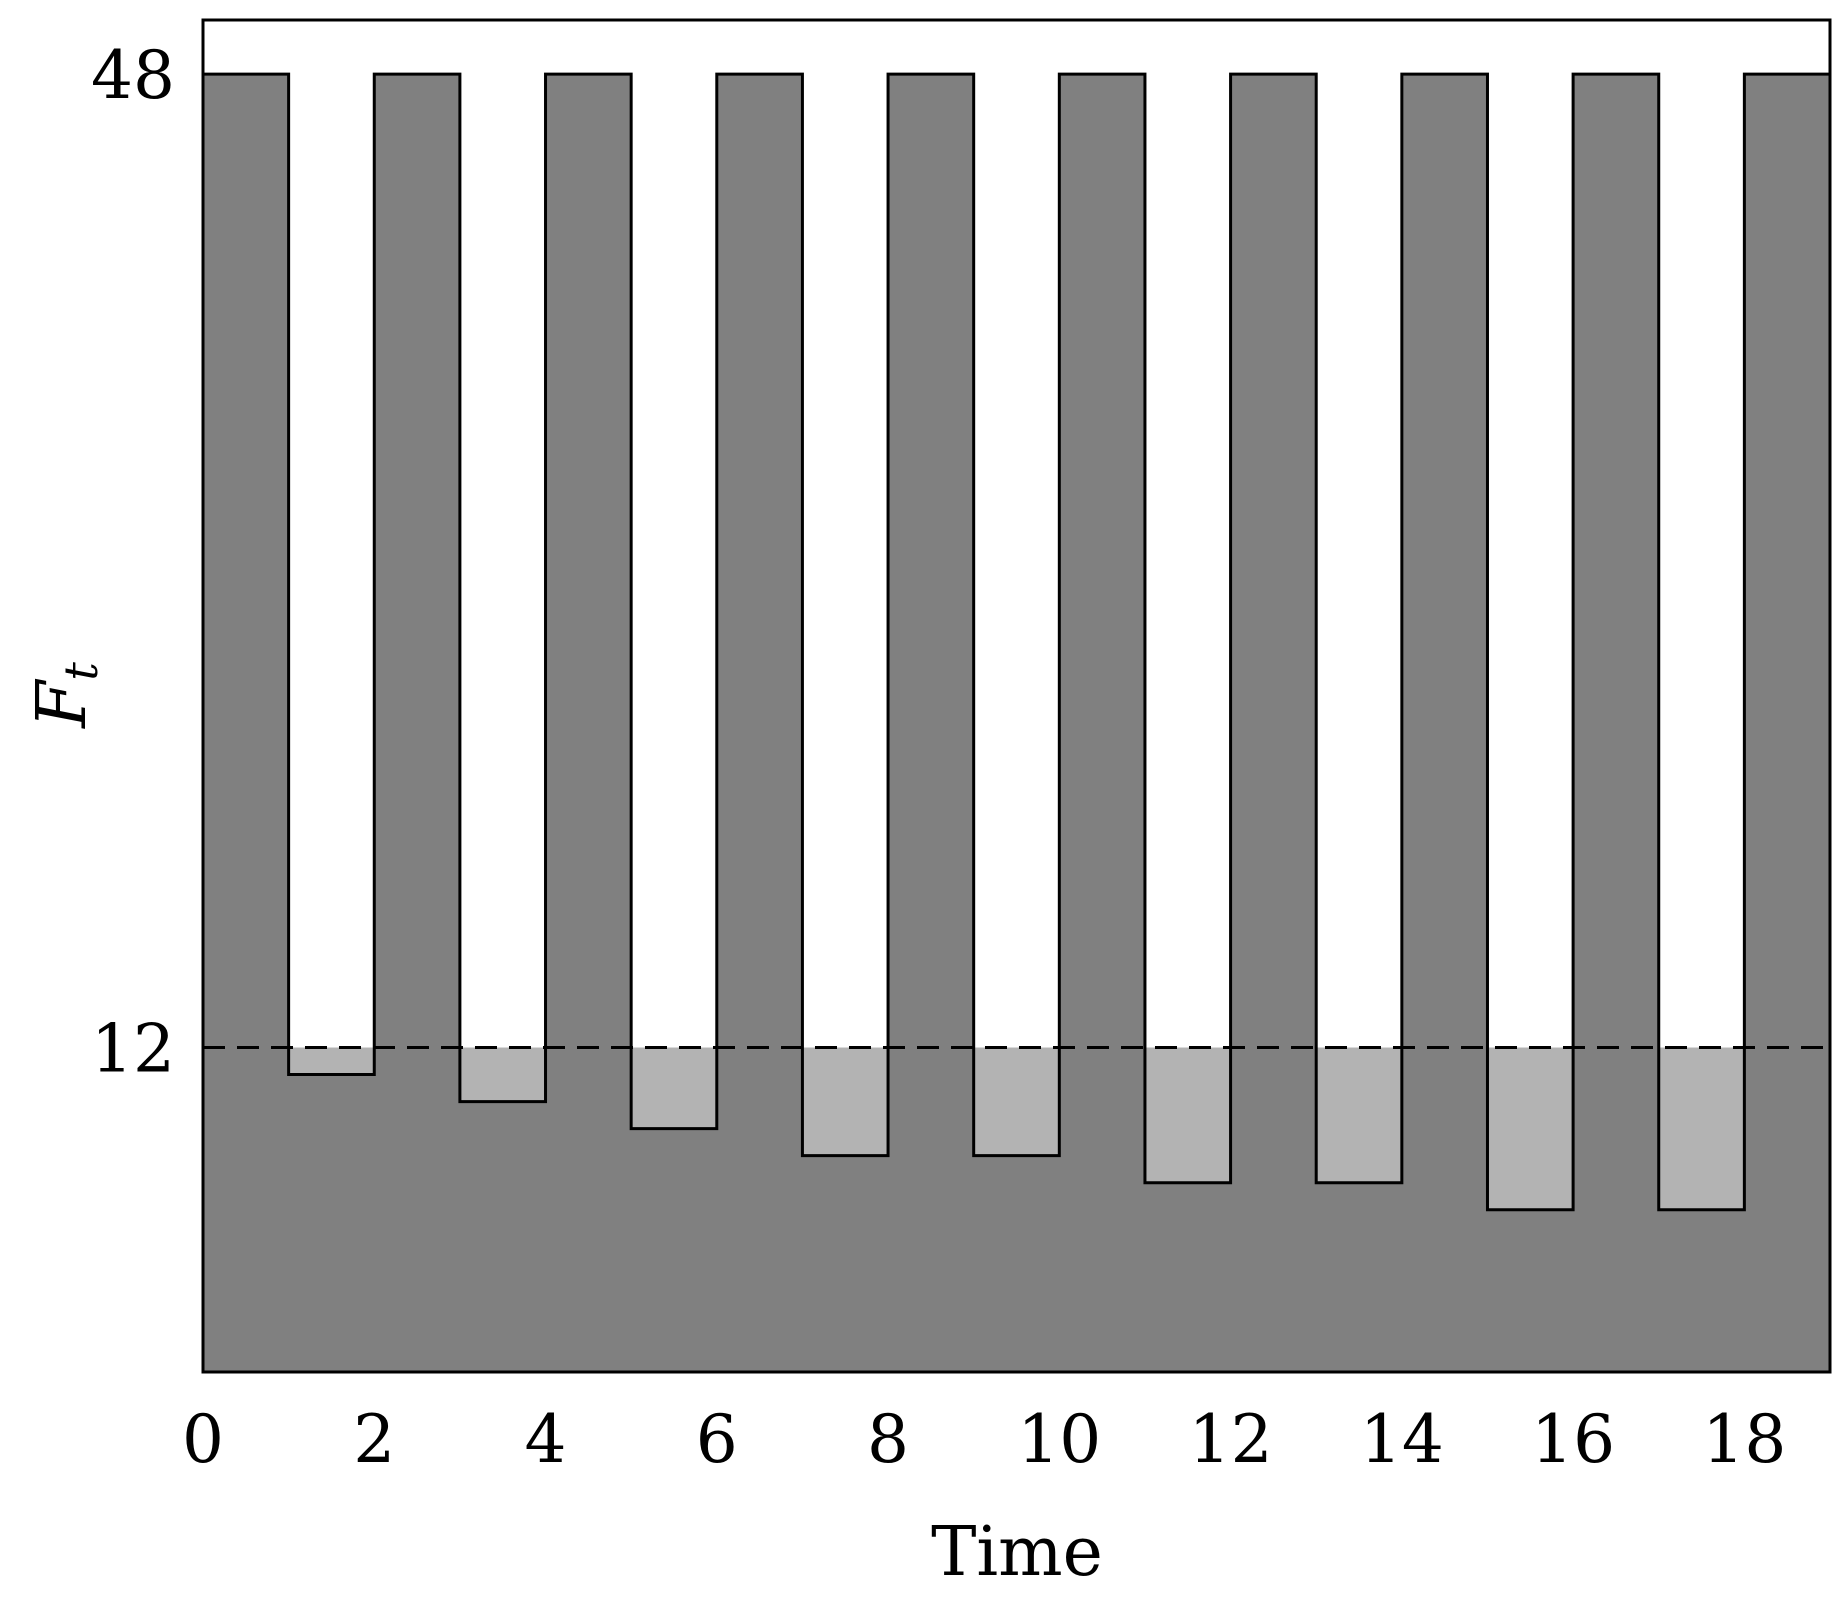 Image resolution: width=1840 pixels, height=1597 pixels. I want to click on y-axis-label-main: F, so click(62, 704).